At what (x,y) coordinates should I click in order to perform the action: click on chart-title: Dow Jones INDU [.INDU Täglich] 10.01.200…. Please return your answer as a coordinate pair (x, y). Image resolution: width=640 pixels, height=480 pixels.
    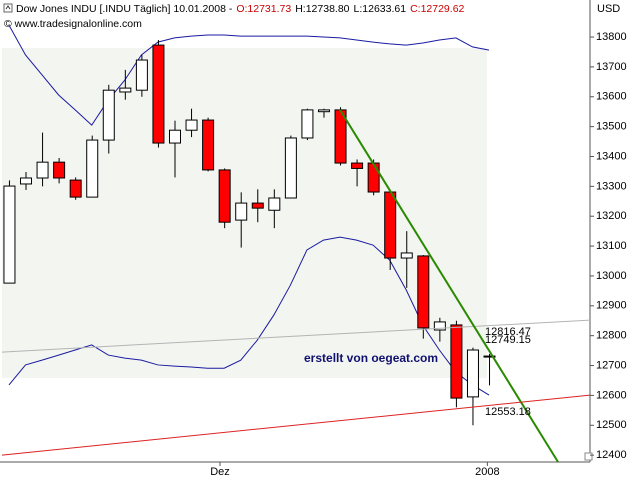
    Looking at the image, I should click on (240, 9).